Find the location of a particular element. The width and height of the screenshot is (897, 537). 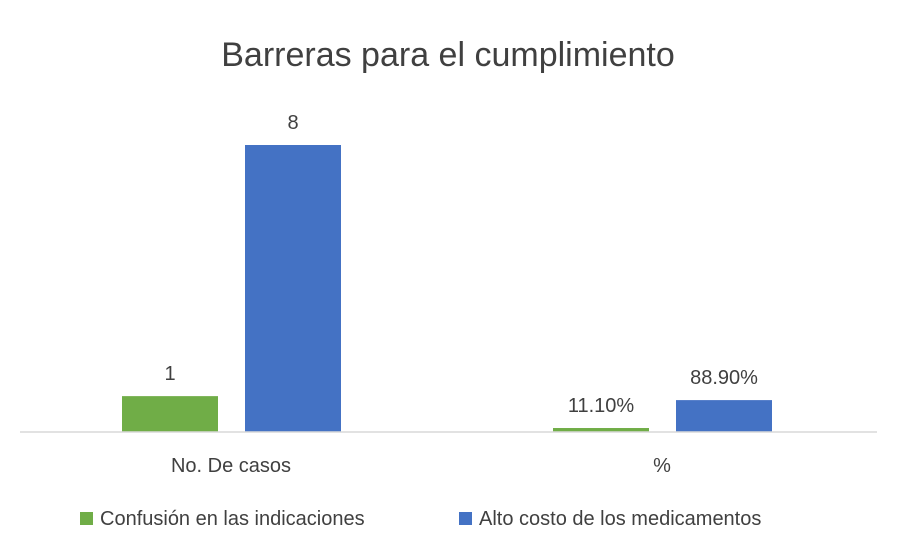

bar-series1-cat2 is located at coordinates (601, 430).